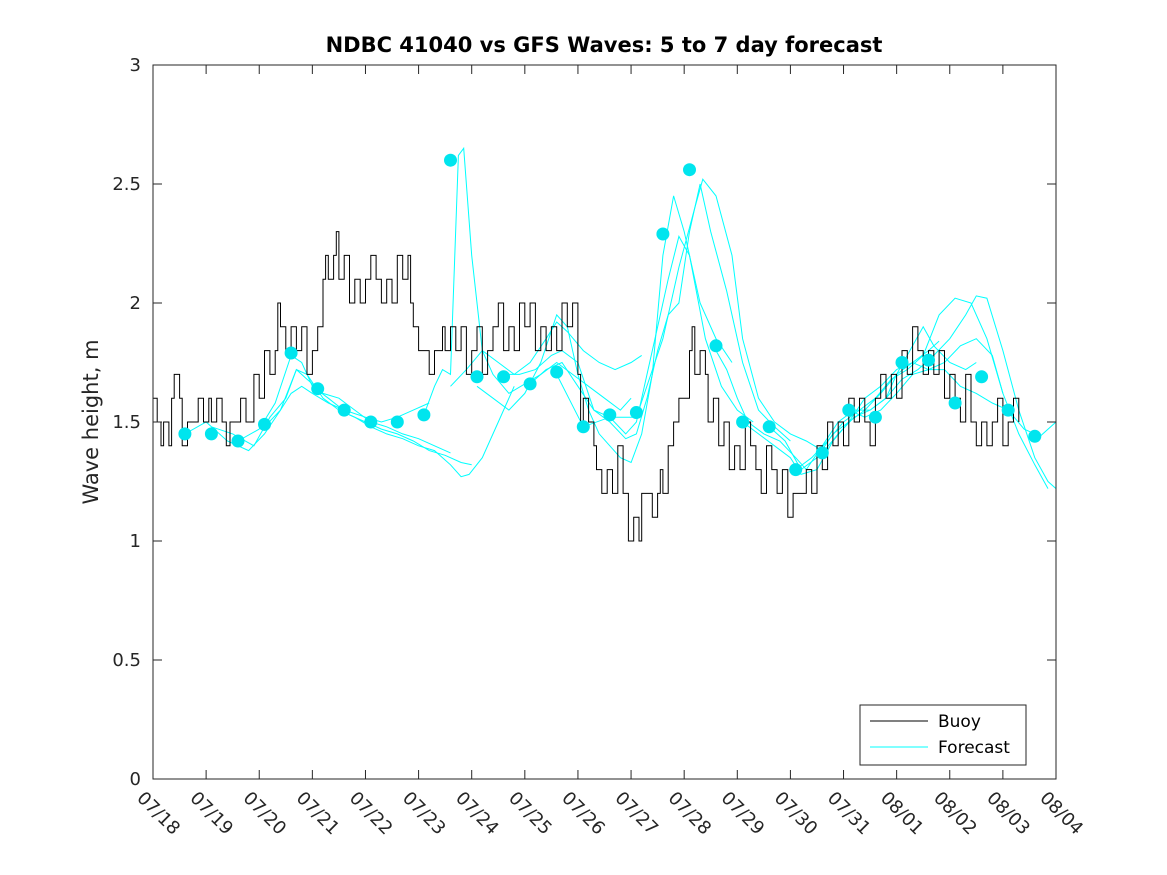 The image size is (1167, 875). What do you see at coordinates (135, 779) in the screenshot?
I see `y-tick-label-0: 0` at bounding box center [135, 779].